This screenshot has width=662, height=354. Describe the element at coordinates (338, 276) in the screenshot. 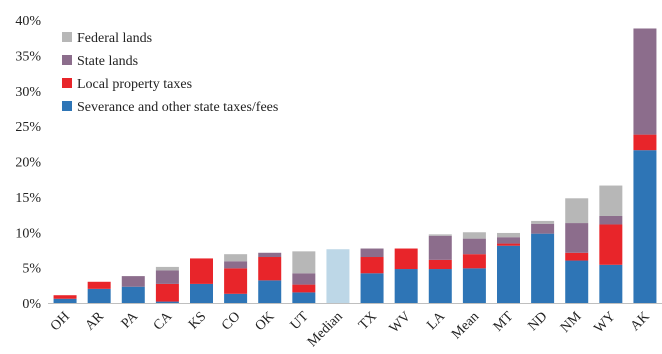

I see `bar-median` at that location.